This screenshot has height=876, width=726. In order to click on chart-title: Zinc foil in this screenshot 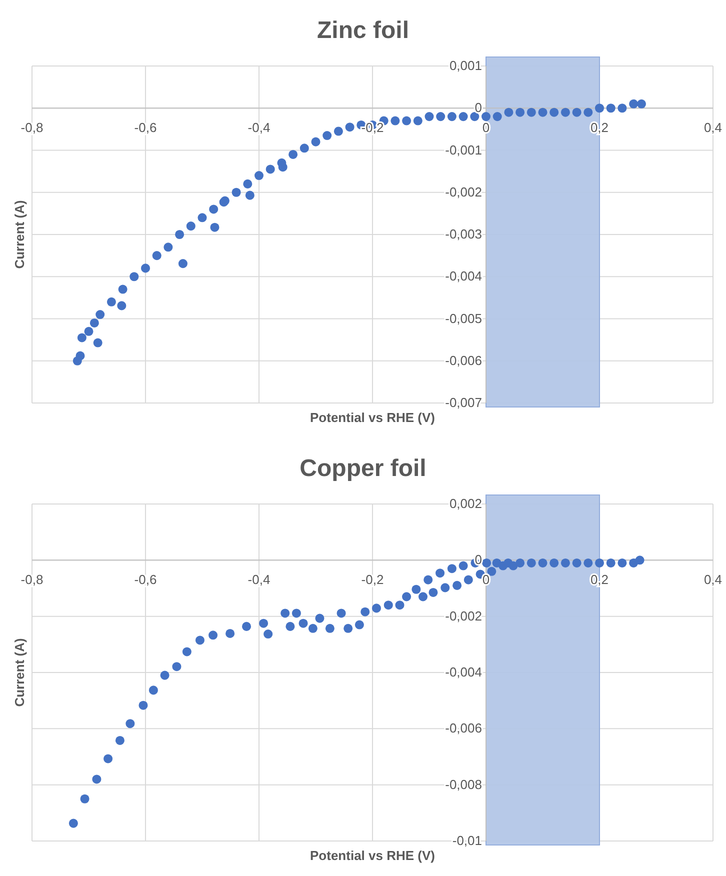, I will do `click(363, 30)`.